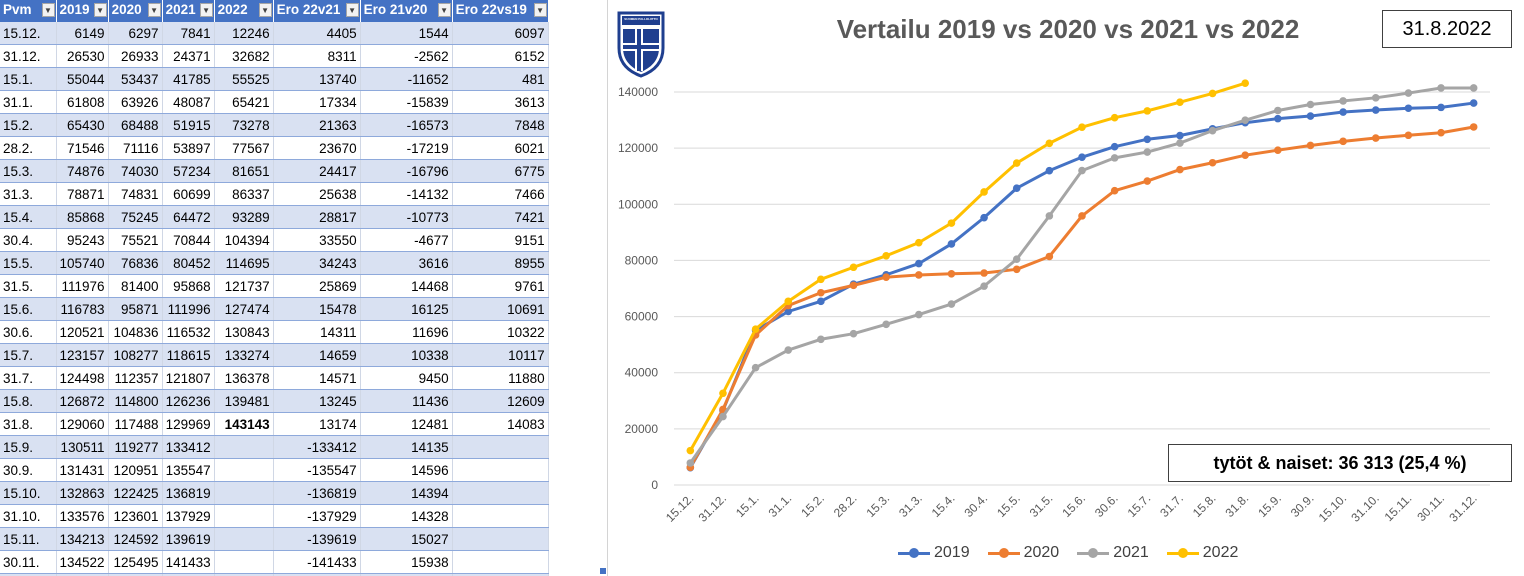  Describe the element at coordinates (317, 447) in the screenshot. I see `value-cell: -133412` at that location.